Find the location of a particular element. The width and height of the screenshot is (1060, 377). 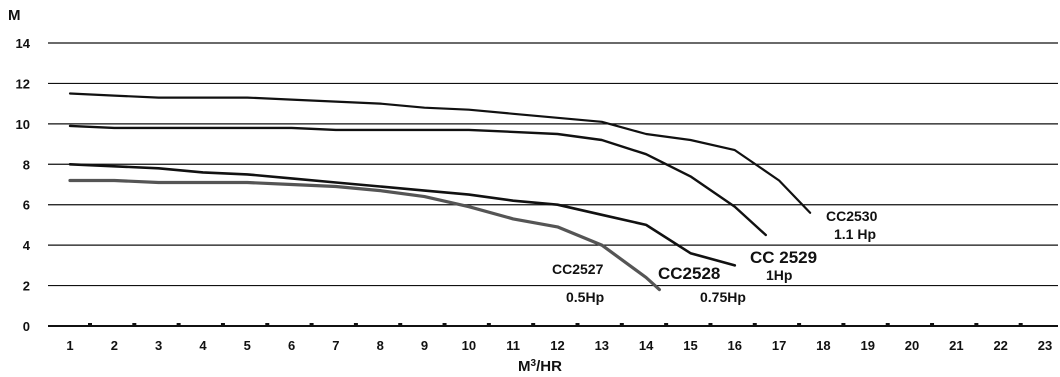

x-tick-label: 13 is located at coordinates (602, 345).